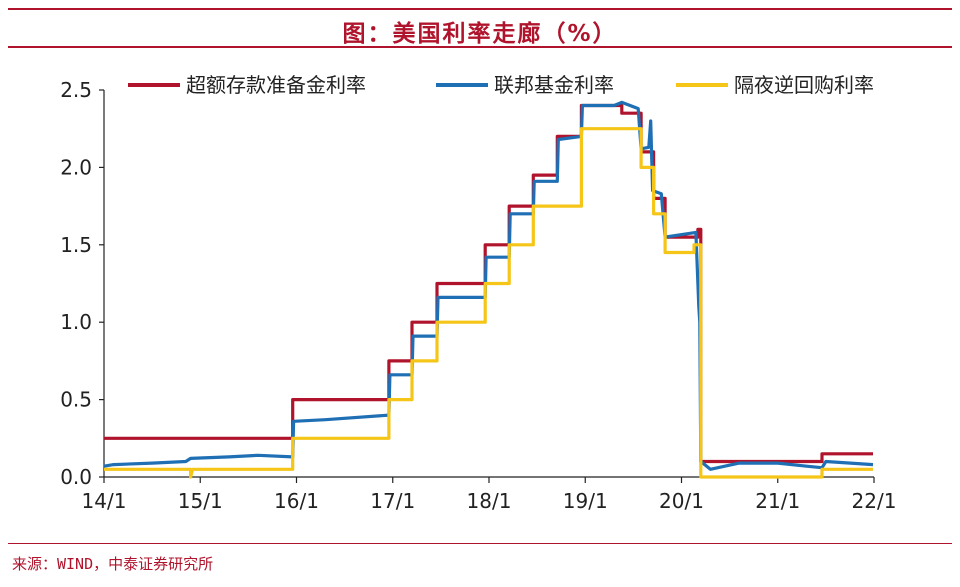 Image resolution: width=960 pixels, height=587 pixels. What do you see at coordinates (200, 501) in the screenshot?
I see `x-tick-label: 15/1` at bounding box center [200, 501].